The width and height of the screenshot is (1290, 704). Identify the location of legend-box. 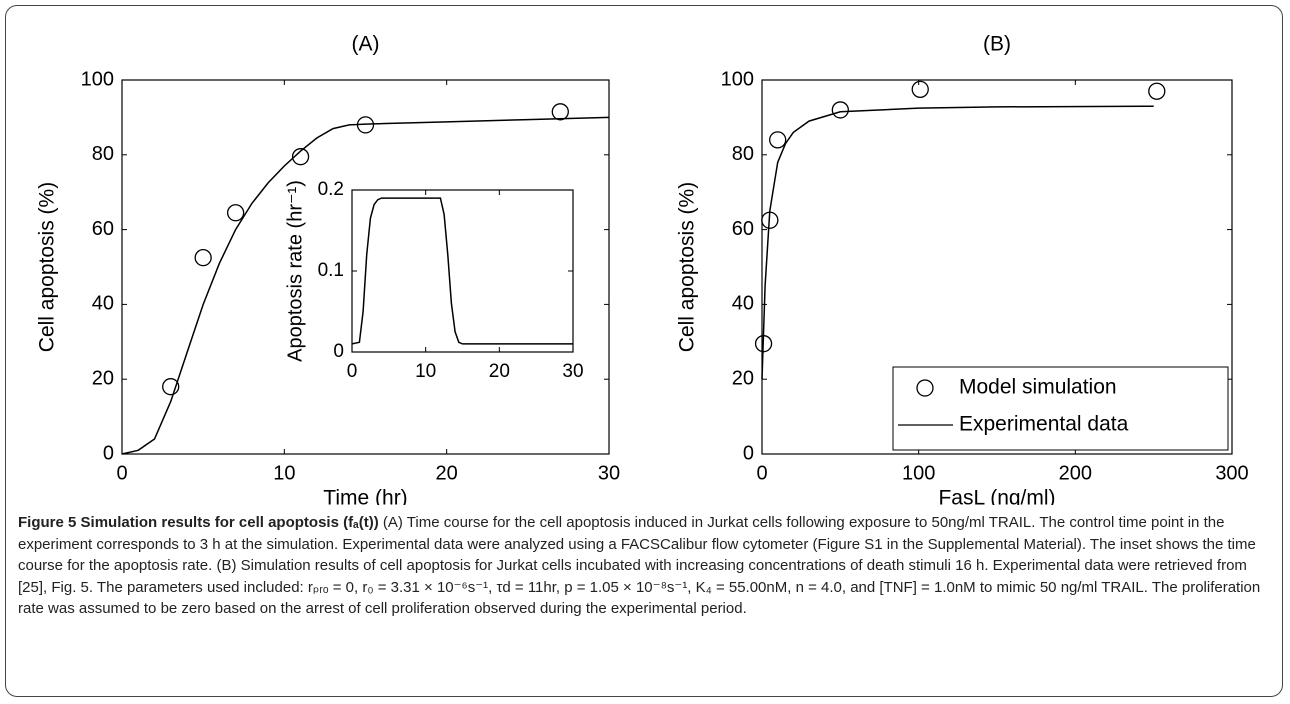
(1060, 408).